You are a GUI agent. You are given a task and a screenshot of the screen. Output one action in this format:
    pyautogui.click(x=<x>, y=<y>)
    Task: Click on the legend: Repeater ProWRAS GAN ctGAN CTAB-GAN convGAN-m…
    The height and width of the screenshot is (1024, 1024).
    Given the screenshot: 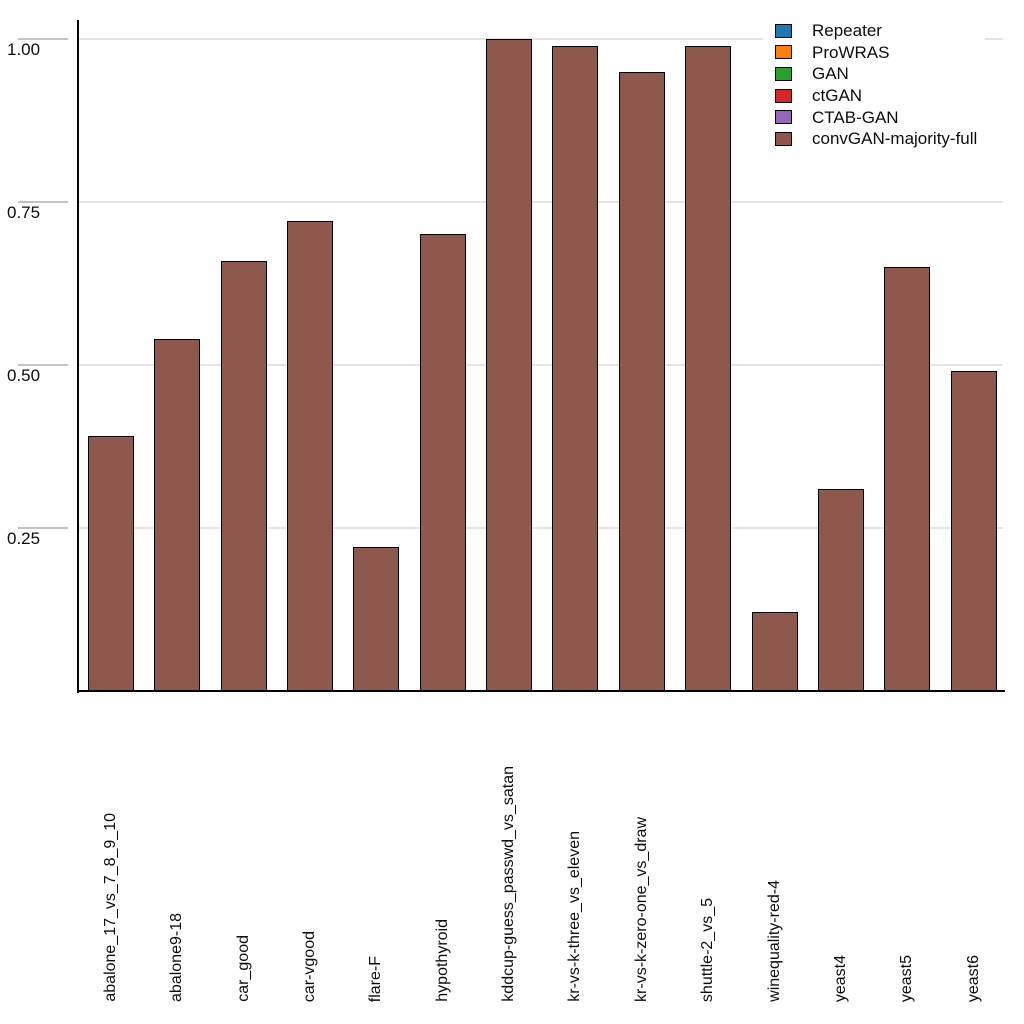 What is the action you would take?
    pyautogui.click(x=874, y=85)
    